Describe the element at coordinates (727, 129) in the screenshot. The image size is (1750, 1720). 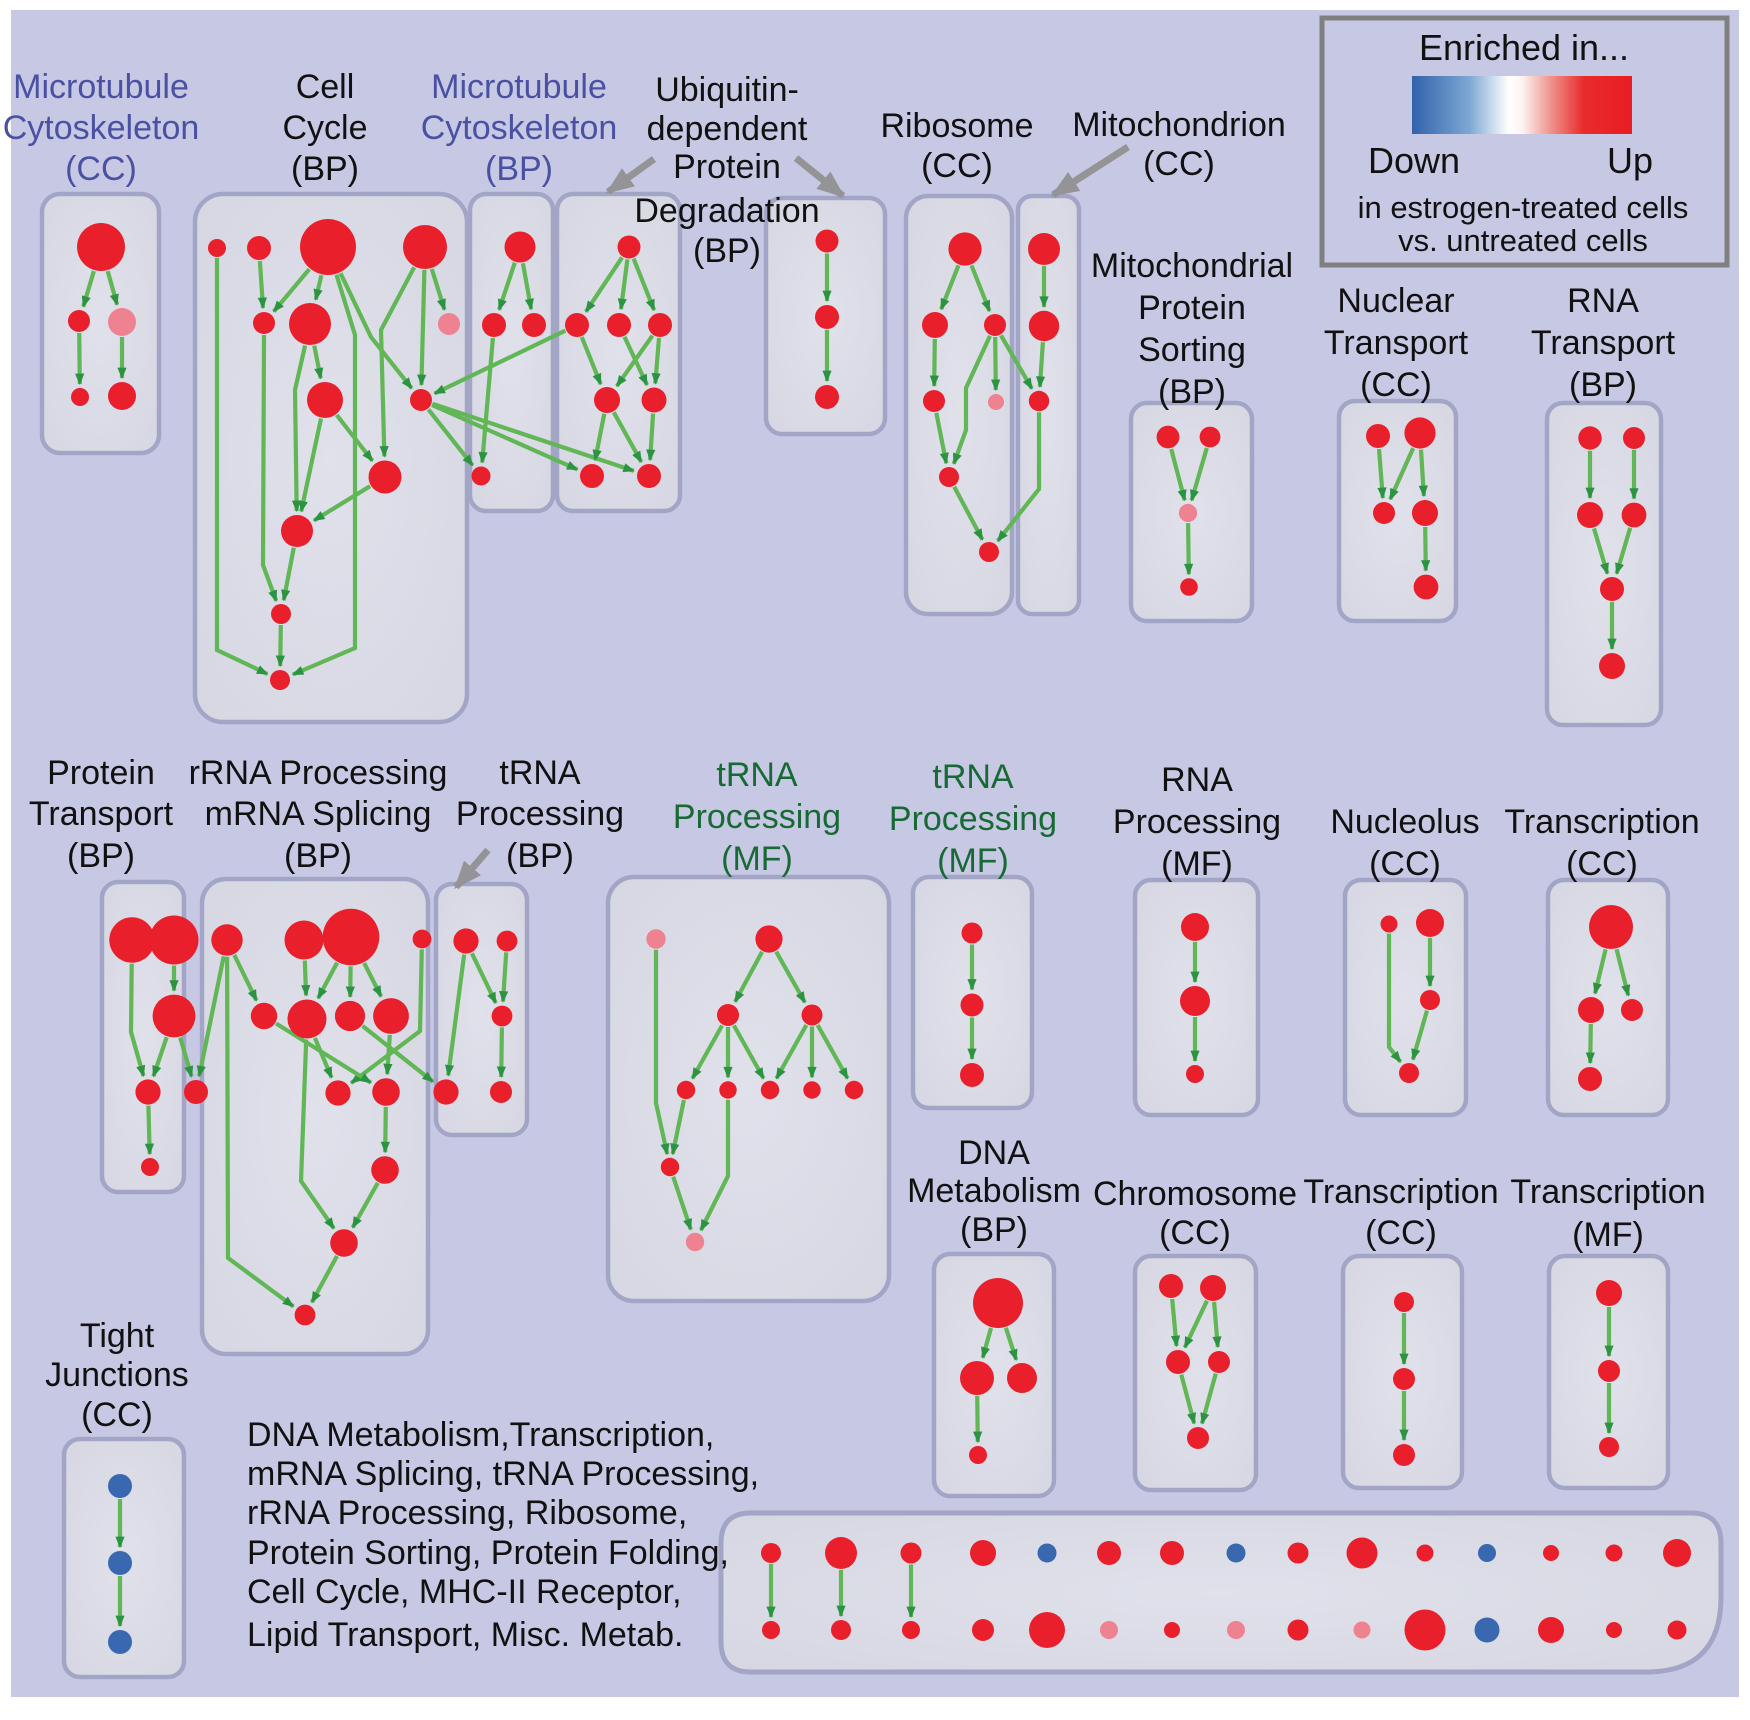
I see `svg-text: dependent` at that location.